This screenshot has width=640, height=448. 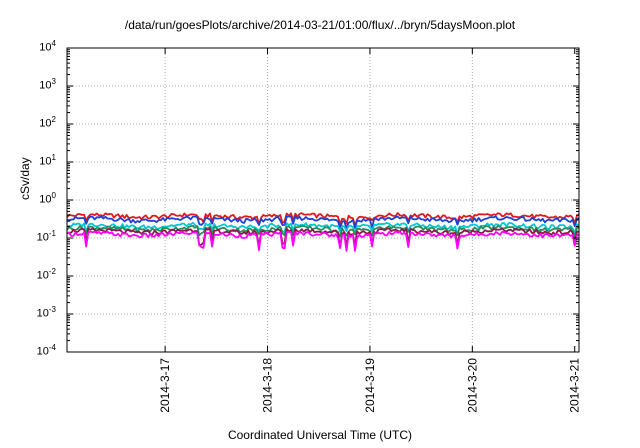 I want to click on y-tick-label: 10⁻², so click(x=46, y=274).